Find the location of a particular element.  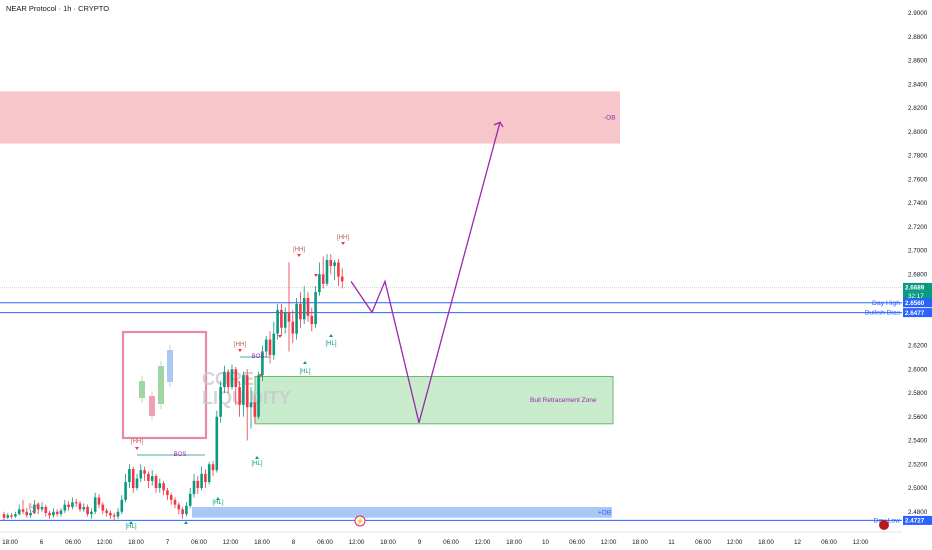

last-price-tag is located at coordinates (917, 287).